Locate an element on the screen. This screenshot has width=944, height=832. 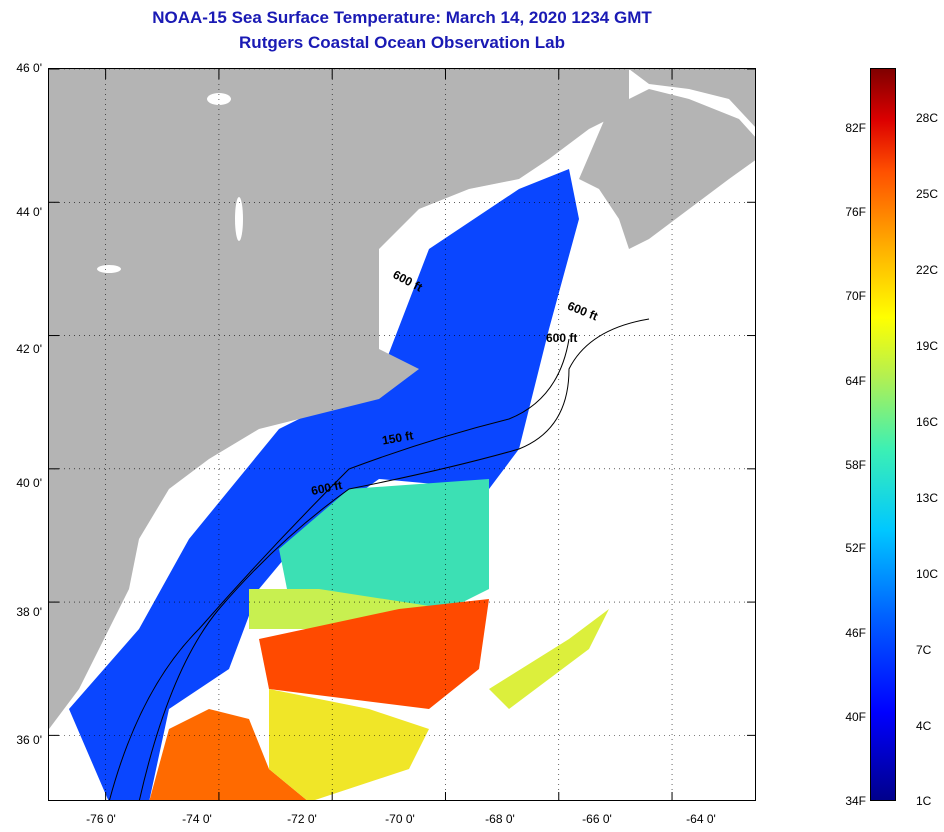
canada-land is located at coordinates (692, 98).